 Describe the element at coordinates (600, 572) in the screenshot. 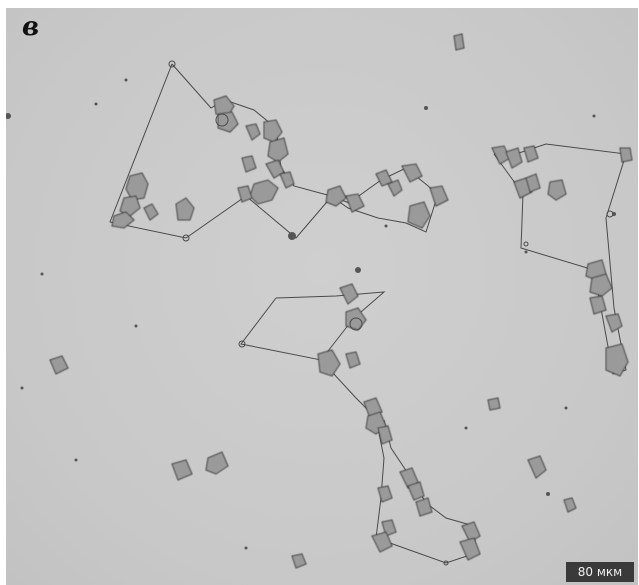

I see `scale-bar: 80 мкм` at that location.